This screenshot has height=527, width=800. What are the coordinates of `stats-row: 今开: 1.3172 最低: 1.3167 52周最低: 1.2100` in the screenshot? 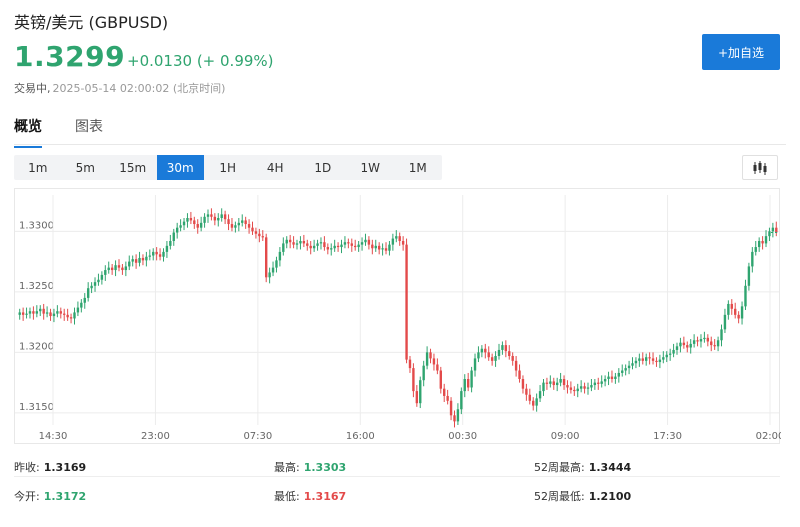 It's located at (397, 496).